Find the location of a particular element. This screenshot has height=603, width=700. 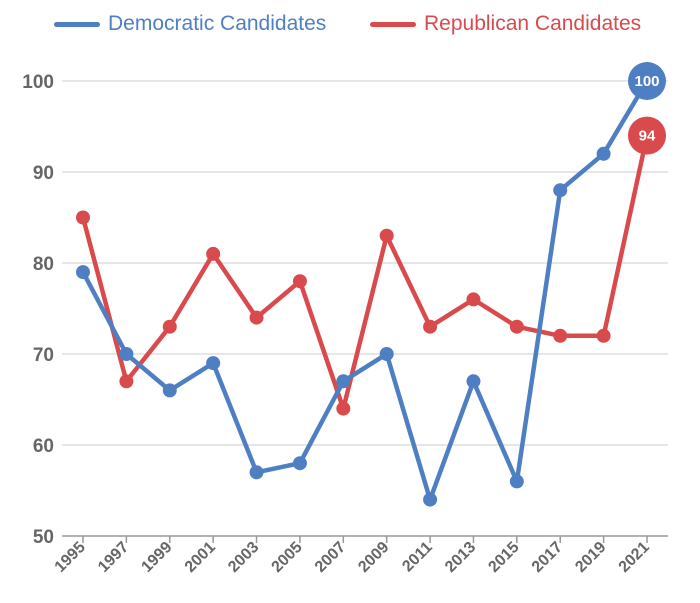

legend-label-democratic: Democratic Candidates is located at coordinates (217, 23).